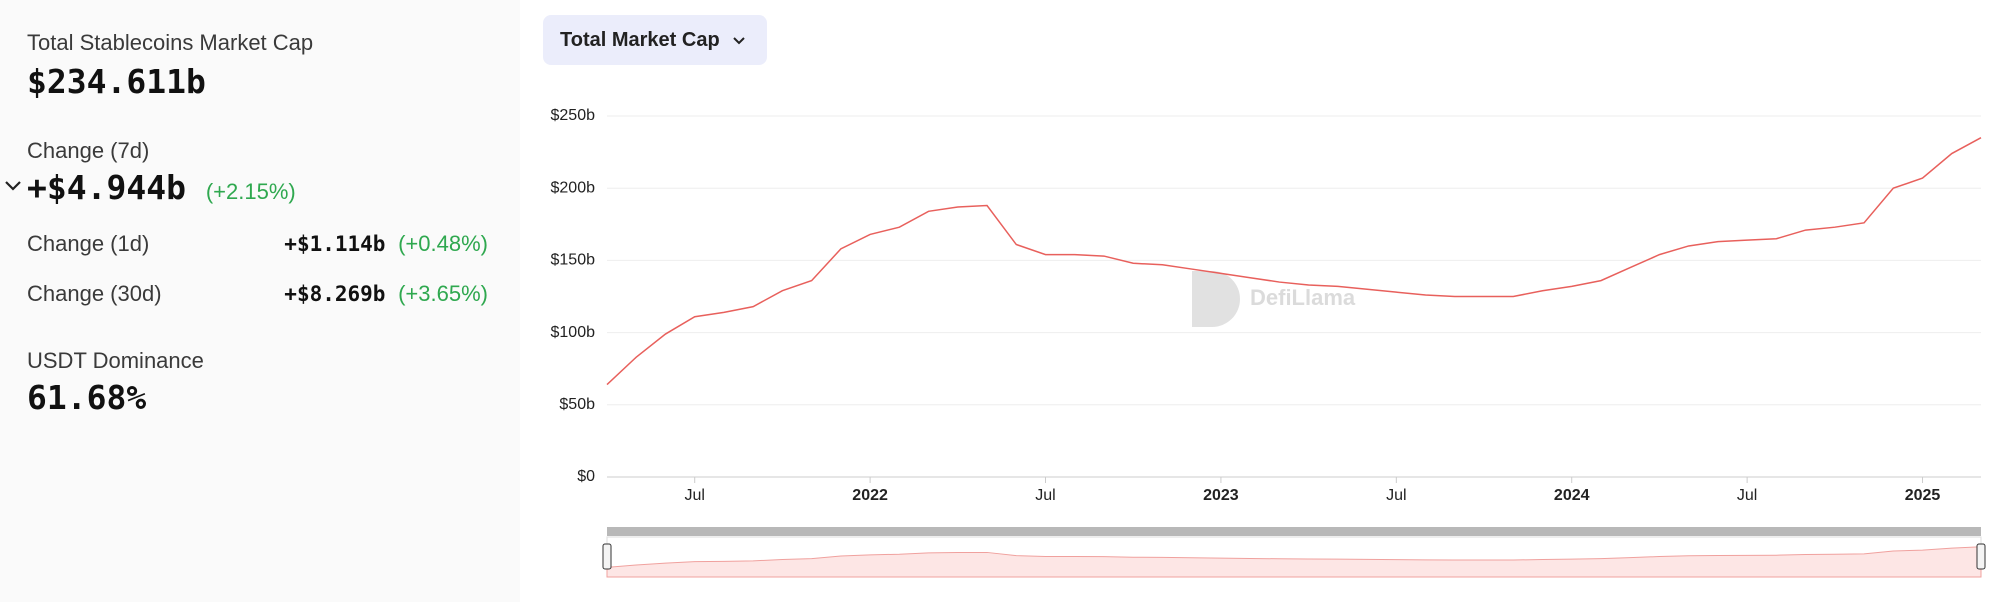  Describe the element at coordinates (87, 397) in the screenshot. I see `dominance-value: 61.68%` at that location.